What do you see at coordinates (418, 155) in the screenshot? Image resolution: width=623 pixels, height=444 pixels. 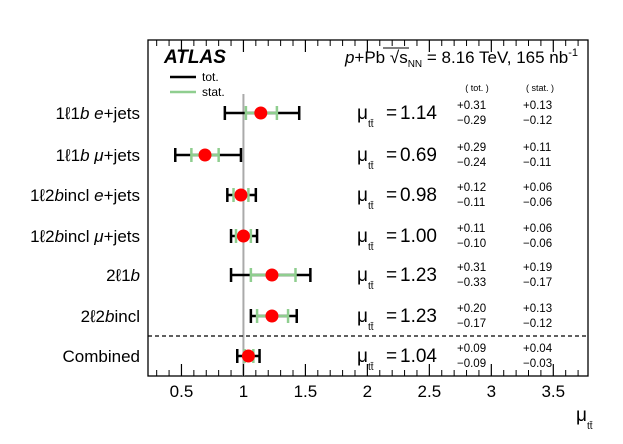 I see `value-label: 0.69` at bounding box center [418, 155].